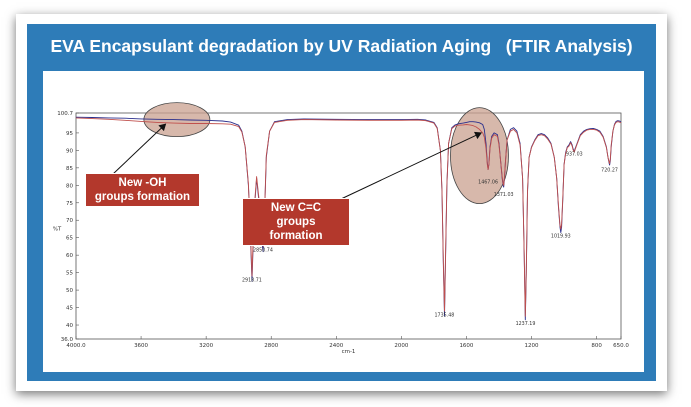 The width and height of the screenshot is (691, 407). I want to click on x-tick-label: 2800, so click(271, 346).